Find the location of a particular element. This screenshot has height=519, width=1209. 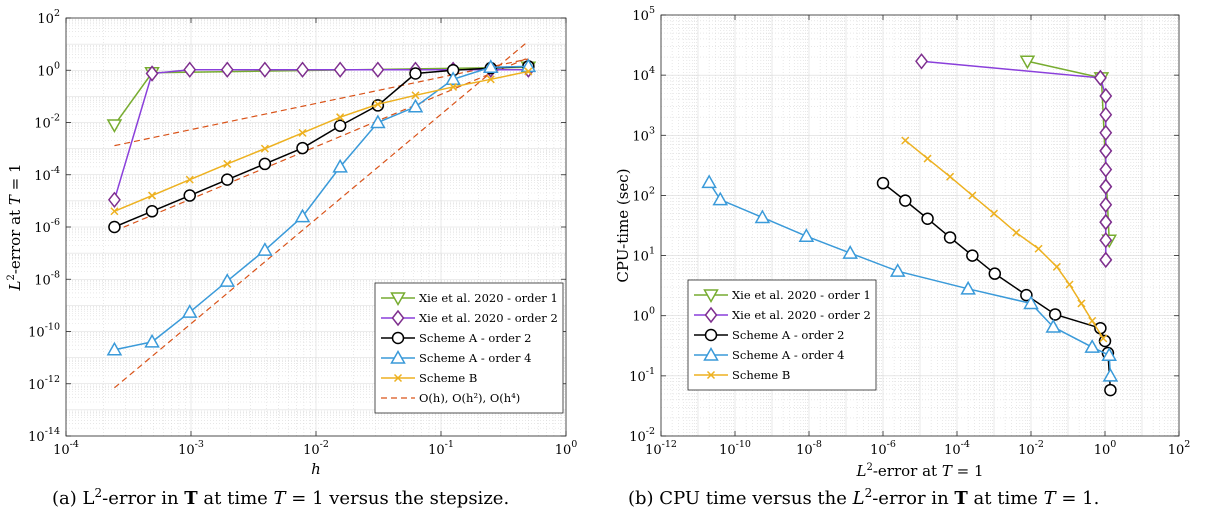

x-tick-label: 10⁰ is located at coordinates (1105, 448).